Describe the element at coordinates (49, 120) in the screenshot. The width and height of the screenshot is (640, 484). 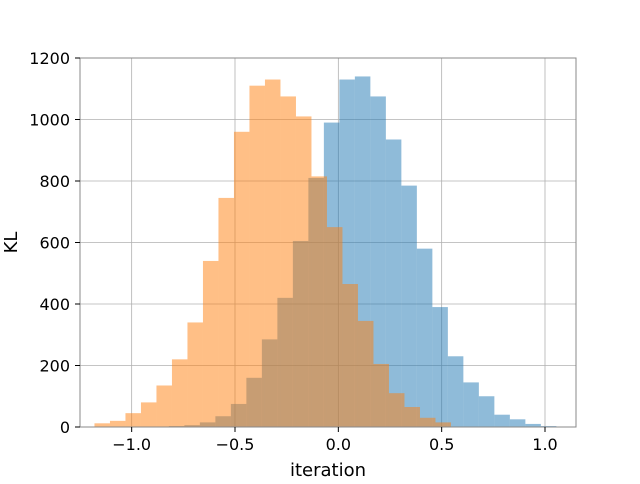
I see `y-tick-label: 1000` at that location.